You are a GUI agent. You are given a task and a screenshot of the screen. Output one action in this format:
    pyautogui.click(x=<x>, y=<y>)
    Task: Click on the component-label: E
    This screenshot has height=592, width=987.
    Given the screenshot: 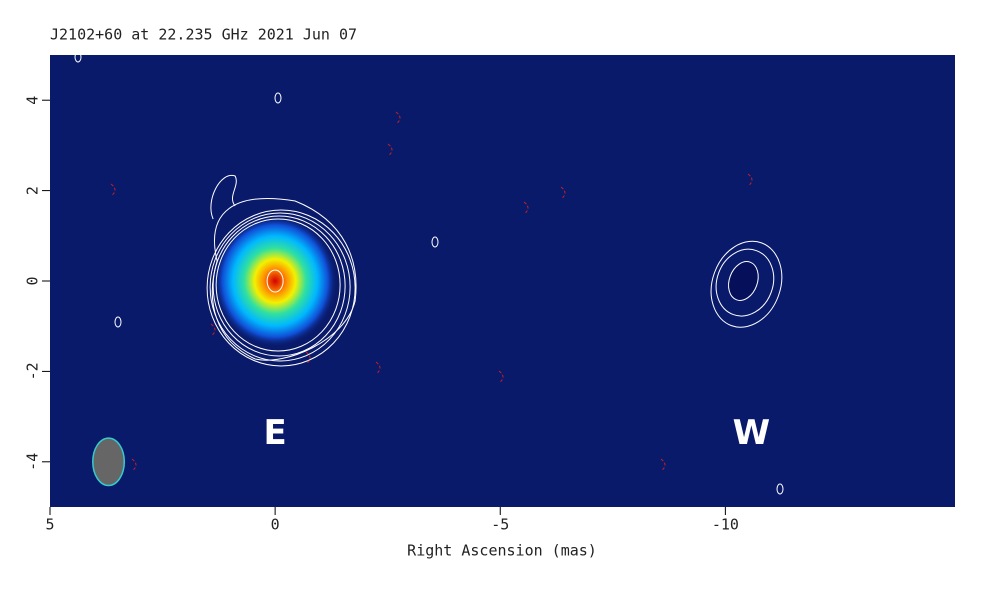 What is the action you would take?
    pyautogui.click(x=275, y=433)
    